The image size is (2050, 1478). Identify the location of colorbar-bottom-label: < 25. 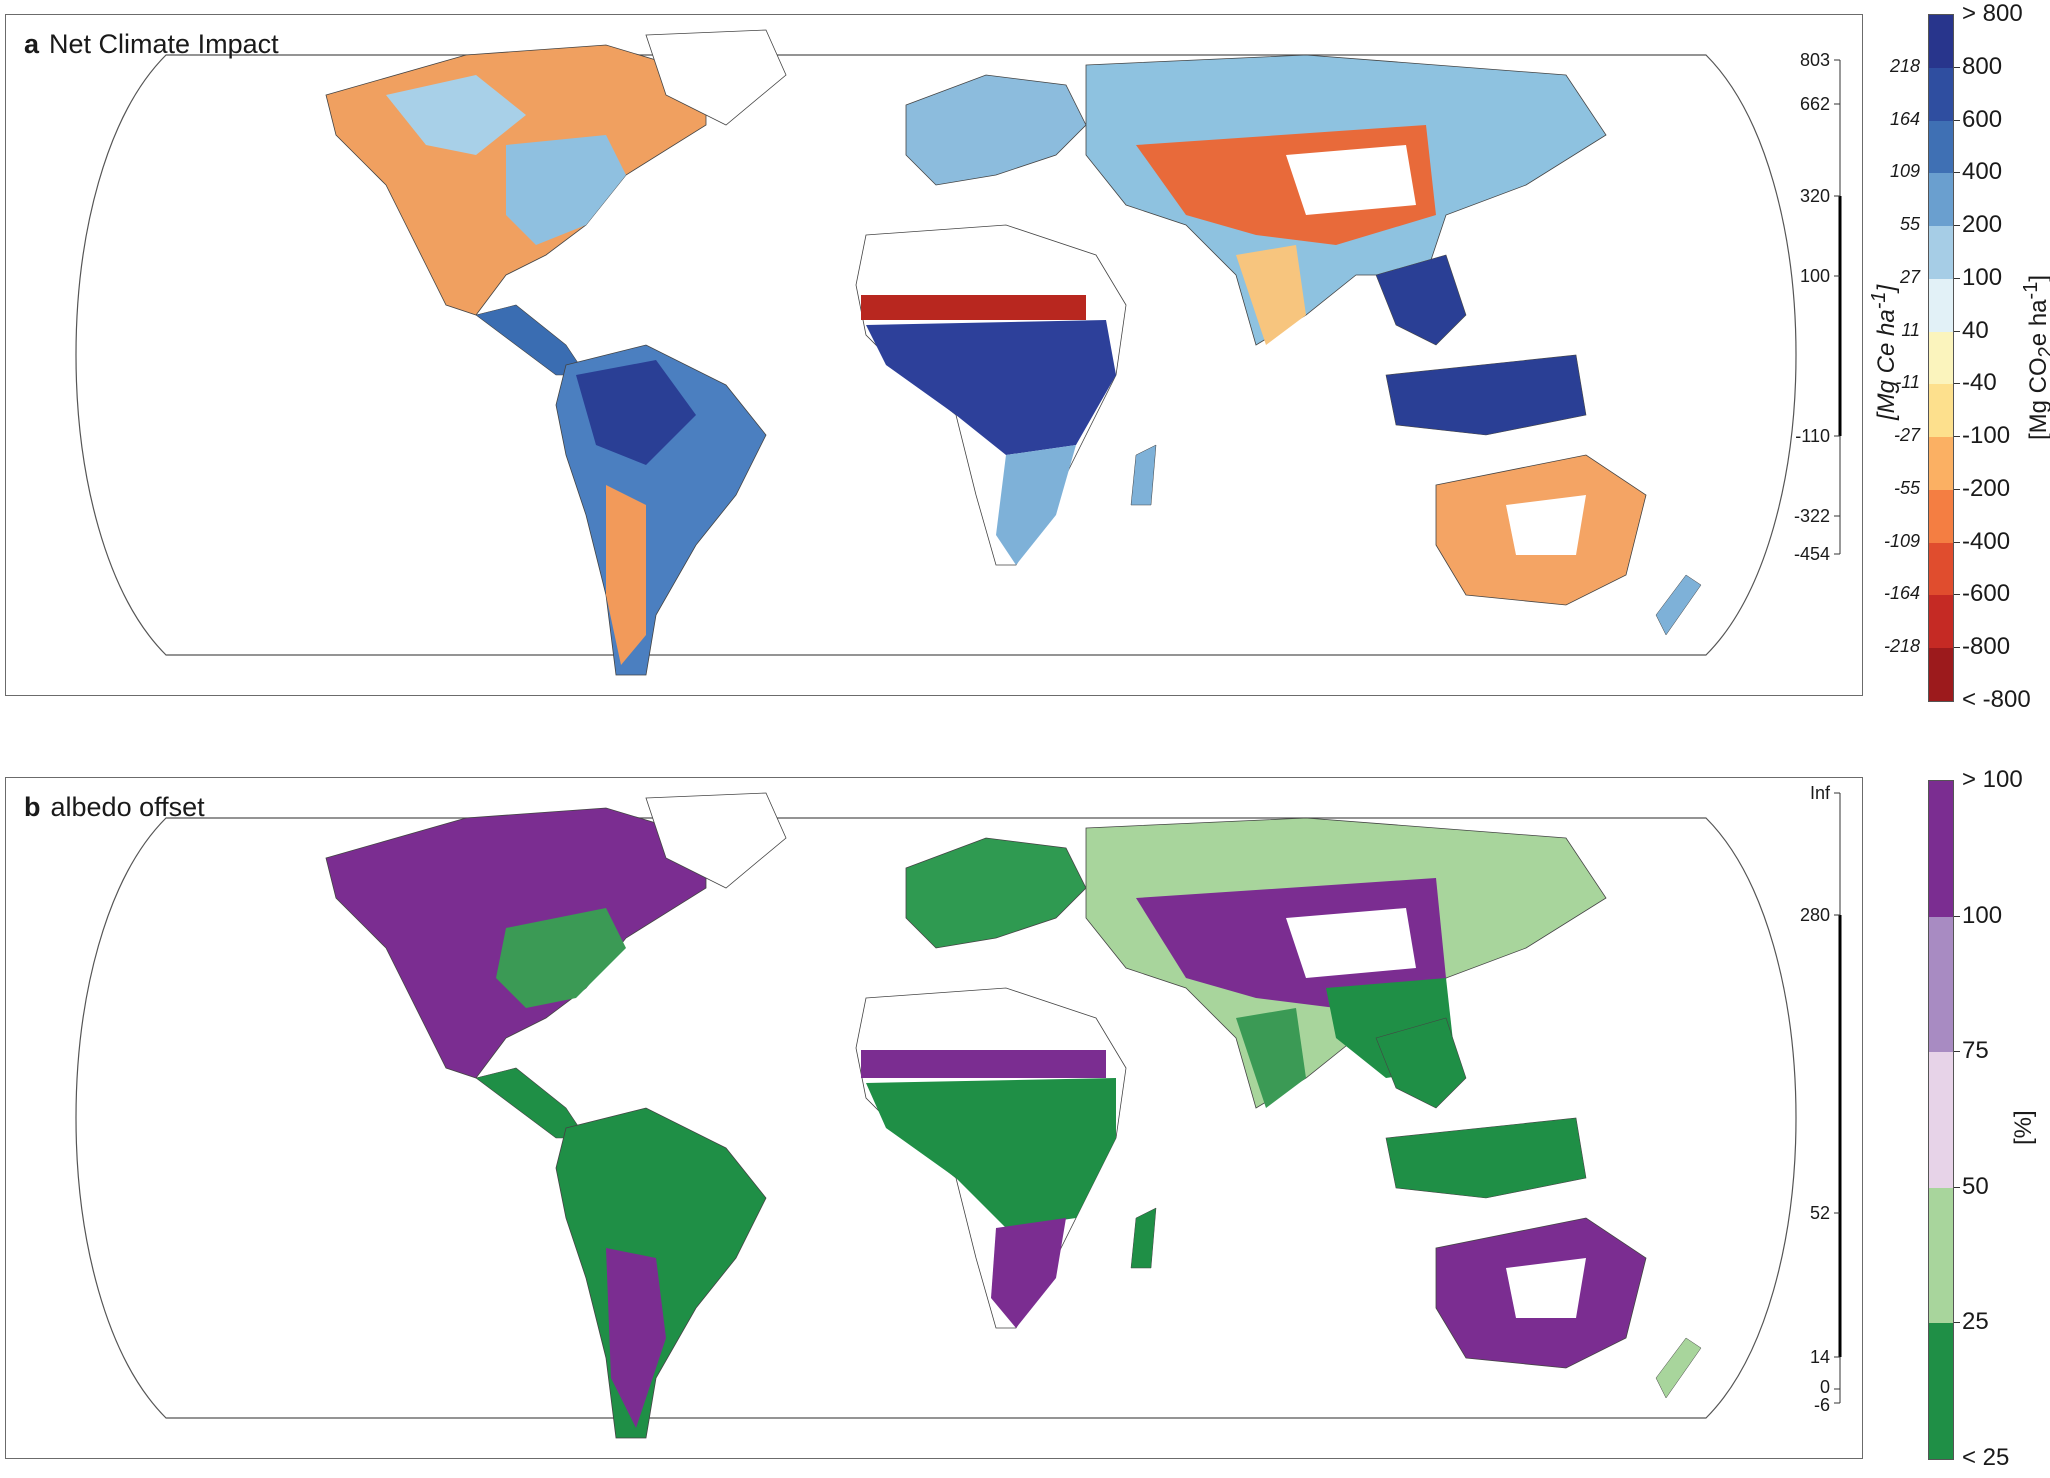
(1986, 1457).